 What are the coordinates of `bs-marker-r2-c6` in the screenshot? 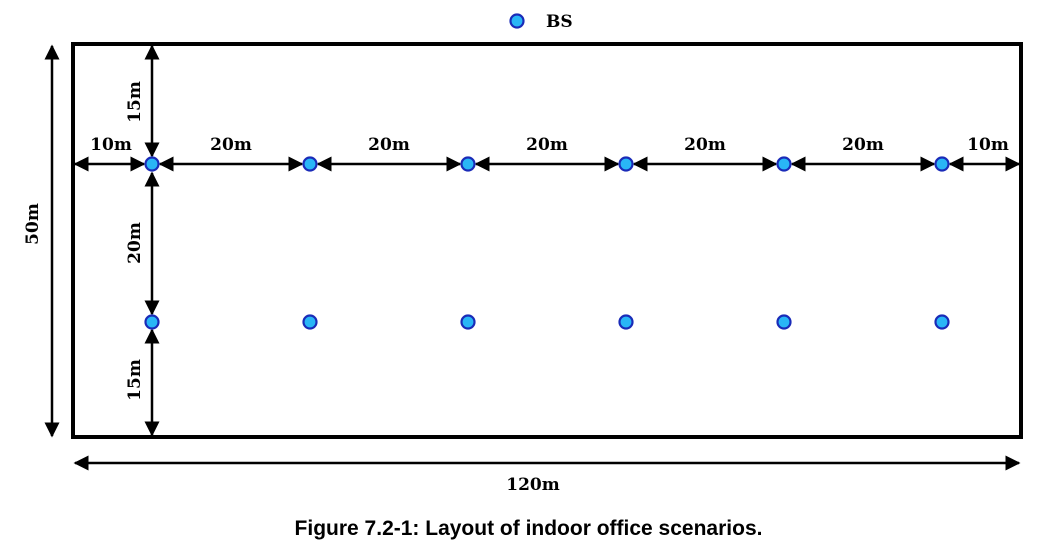 It's located at (942, 322).